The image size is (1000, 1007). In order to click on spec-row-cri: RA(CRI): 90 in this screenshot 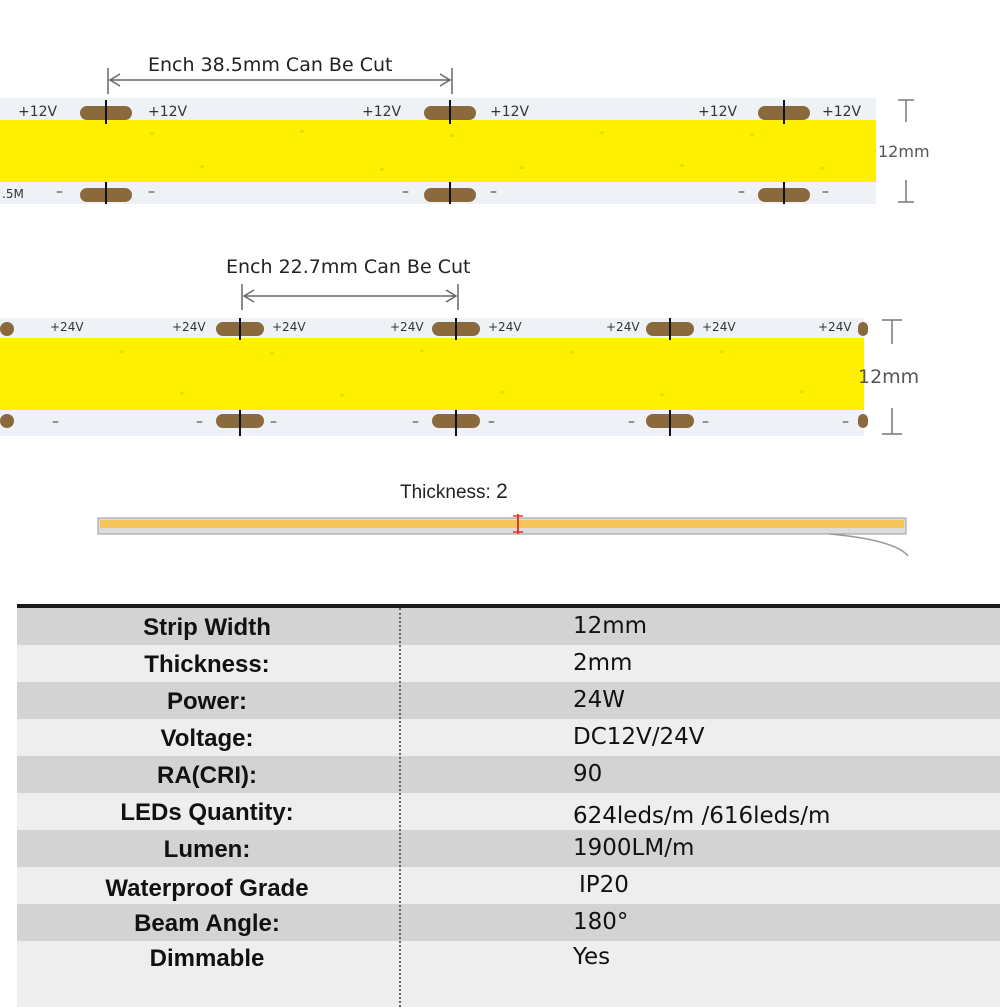, I will do `click(508, 774)`.